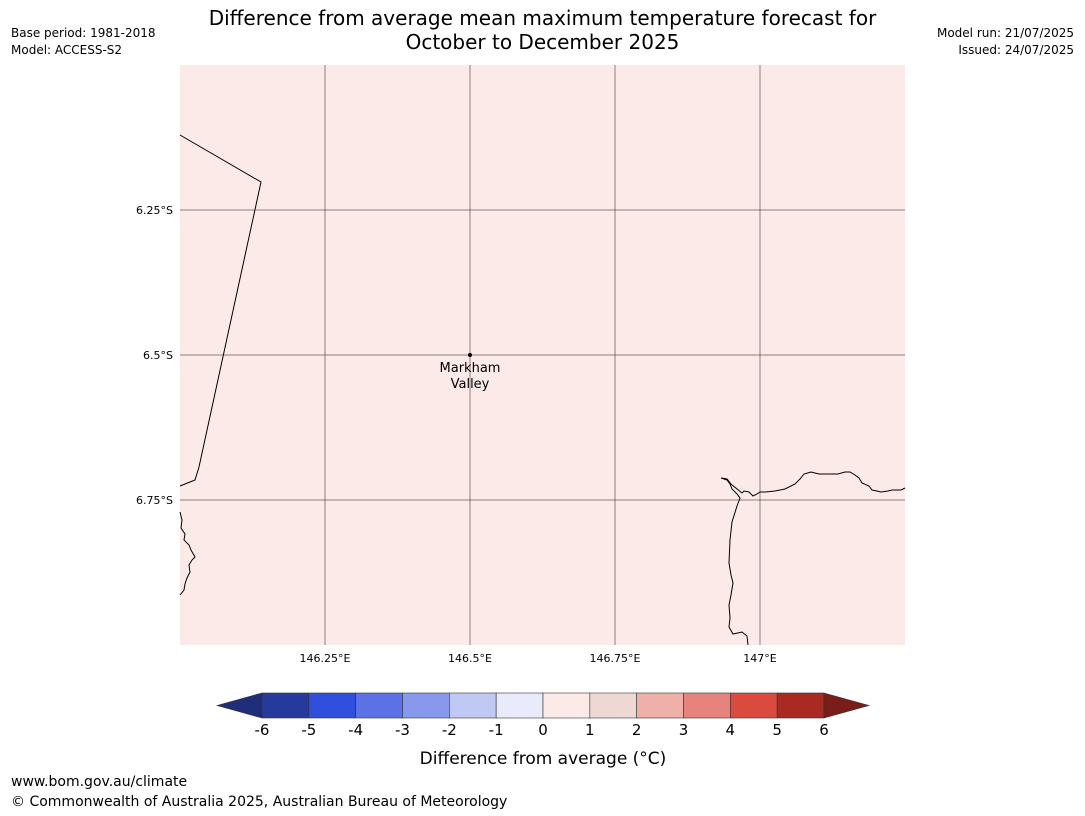  What do you see at coordinates (731, 730) in the screenshot?
I see `colorbar-tick: 4` at bounding box center [731, 730].